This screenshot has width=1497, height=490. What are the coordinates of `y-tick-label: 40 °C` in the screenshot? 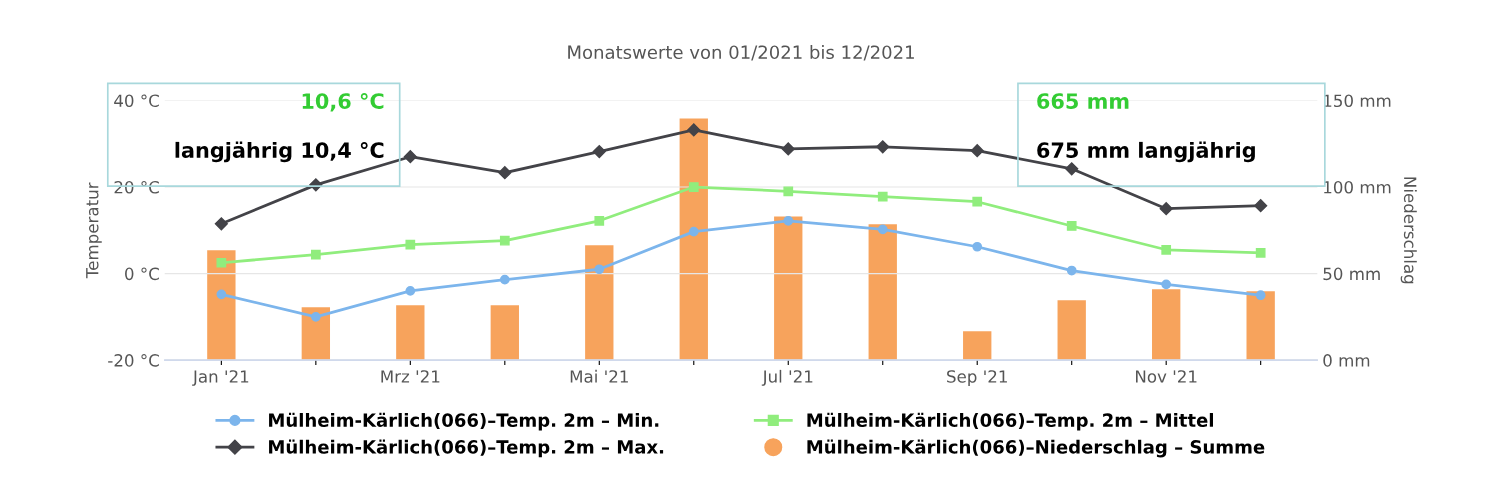 It's located at (136, 101).